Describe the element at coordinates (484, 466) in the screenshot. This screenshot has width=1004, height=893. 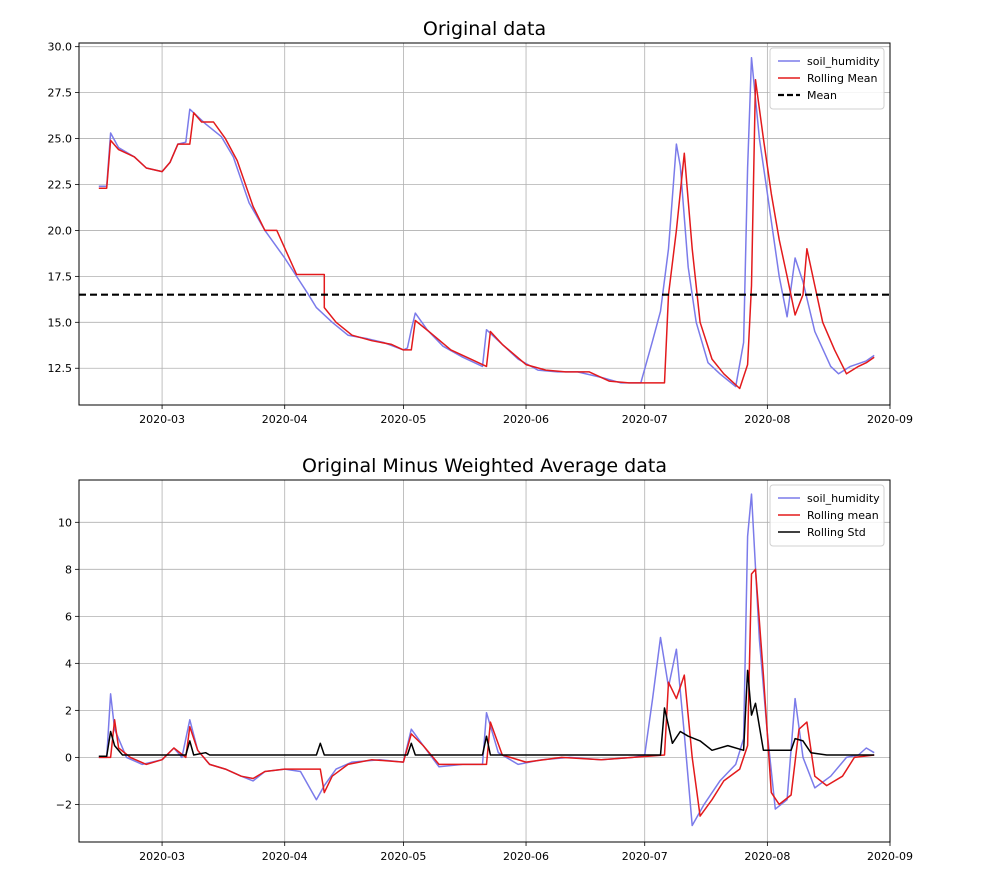
I see `chart-title: Original Minus Weighted Average data` at that location.